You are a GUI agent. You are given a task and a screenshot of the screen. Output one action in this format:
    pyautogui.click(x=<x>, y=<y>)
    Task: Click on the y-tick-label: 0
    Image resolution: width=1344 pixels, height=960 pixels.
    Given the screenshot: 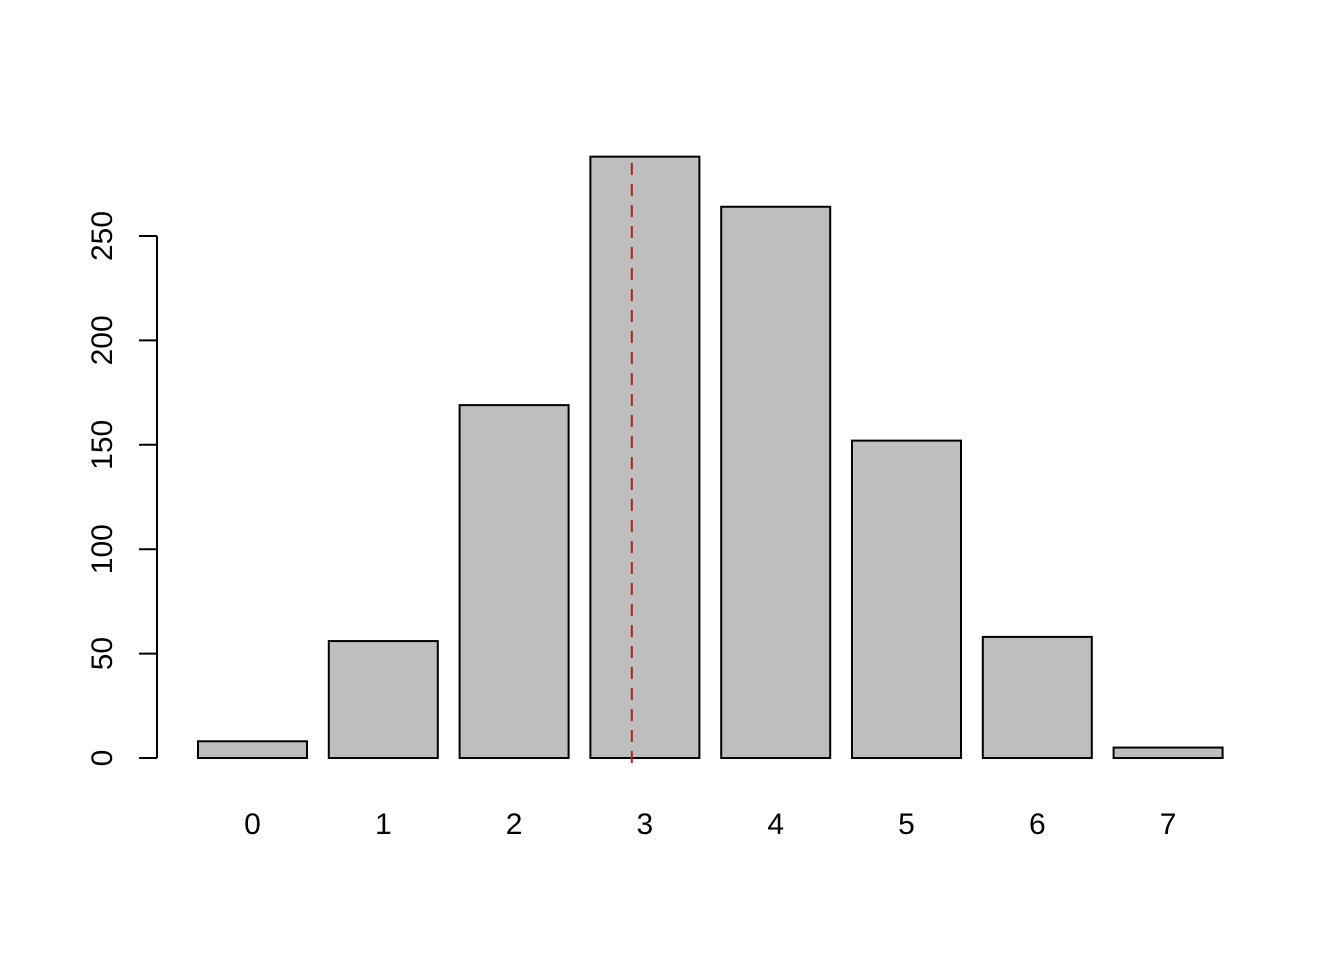 What is the action you would take?
    pyautogui.click(x=102, y=758)
    